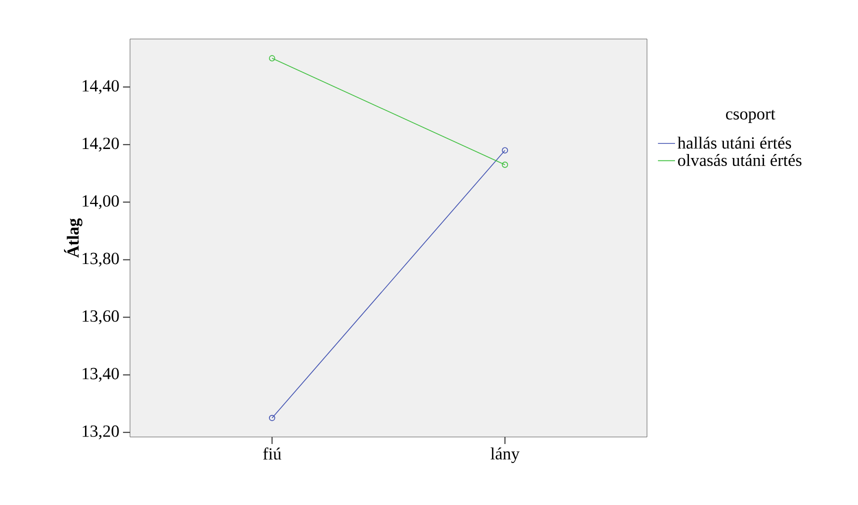  What do you see at coordinates (751, 117) in the screenshot?
I see `legend-title: csoport` at bounding box center [751, 117].